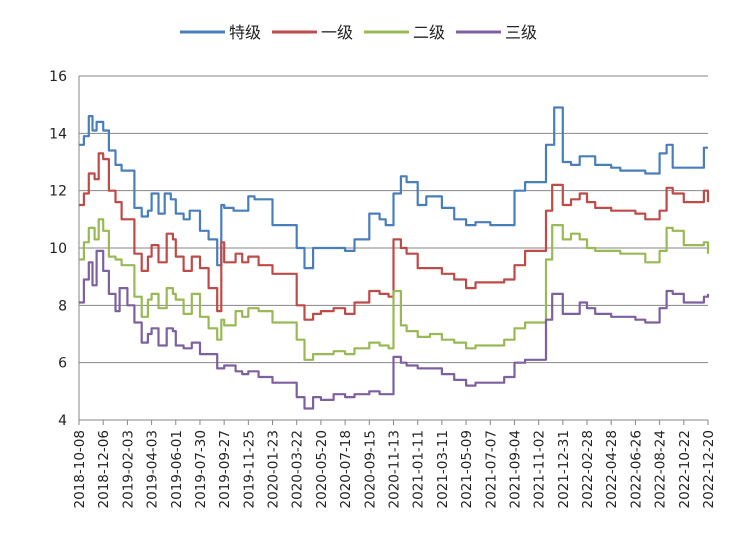  Describe the element at coordinates (58, 134) in the screenshot. I see `y-tick-label: 14` at that location.